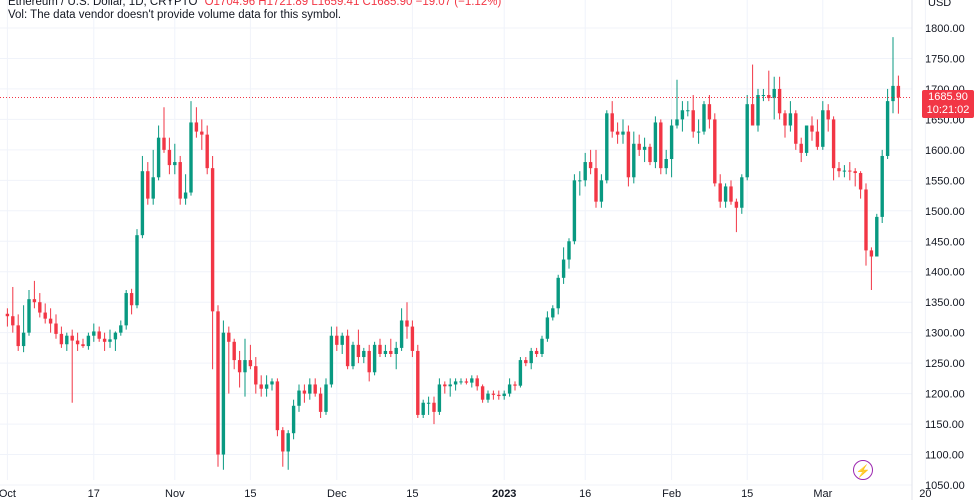 This screenshot has height=500, width=980. What do you see at coordinates (585, 494) in the screenshot?
I see `time-tick-label: 16` at bounding box center [585, 494].